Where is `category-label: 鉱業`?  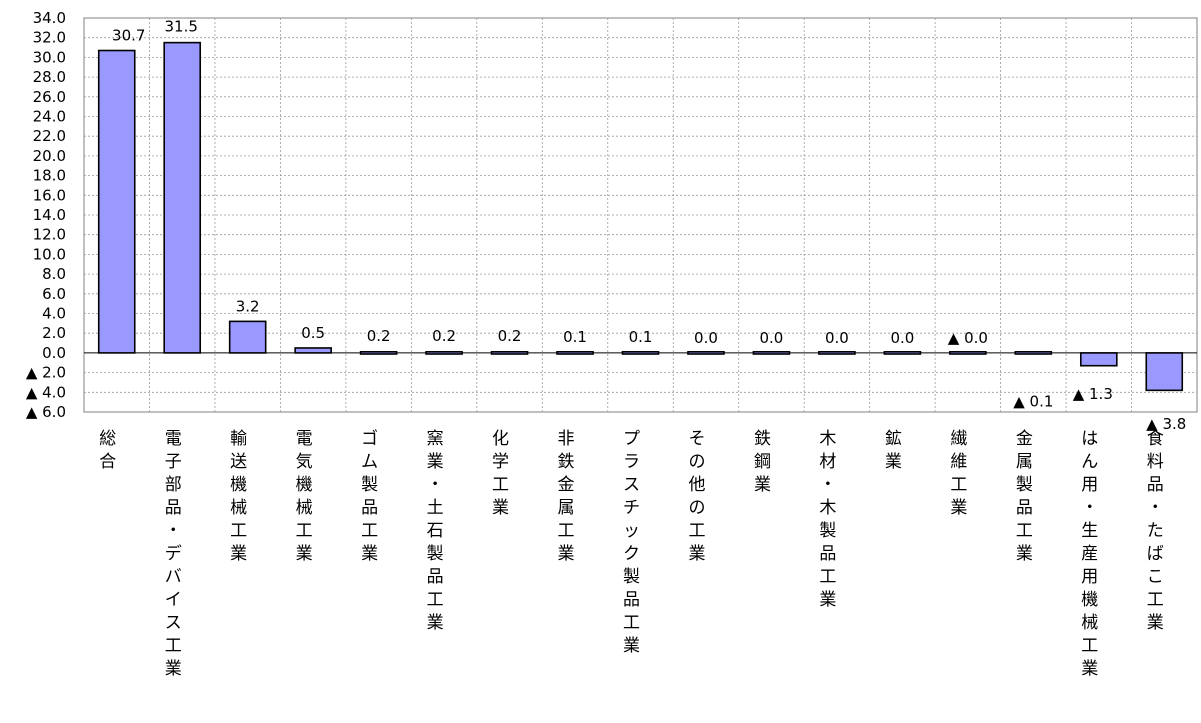 category-label: 鉱業 is located at coordinates (893, 450).